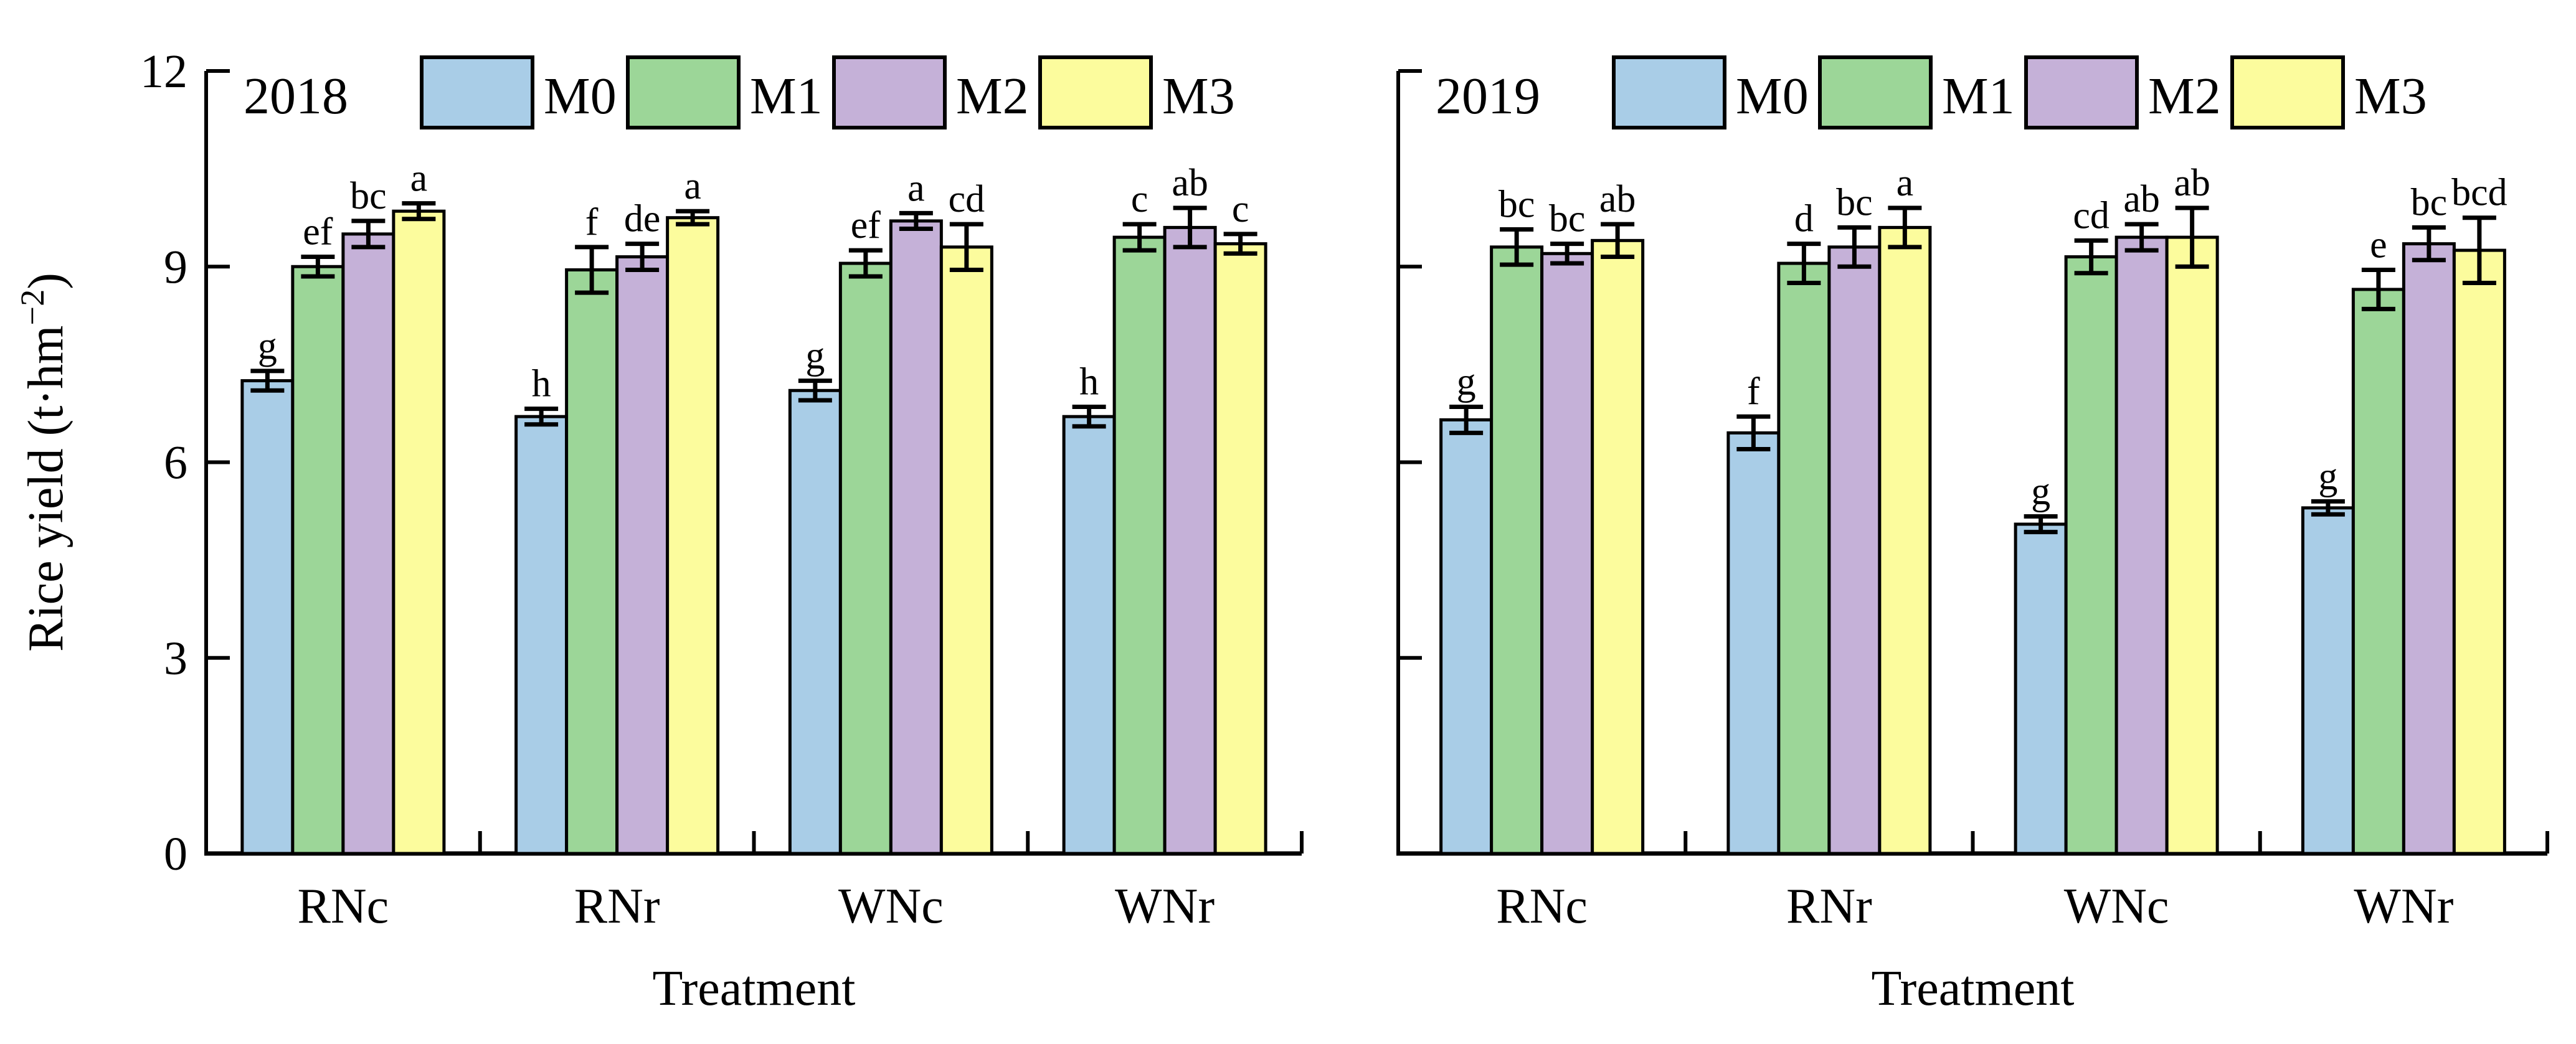  I want to click on legend-label-2019-M0: M0, so click(1773, 96).